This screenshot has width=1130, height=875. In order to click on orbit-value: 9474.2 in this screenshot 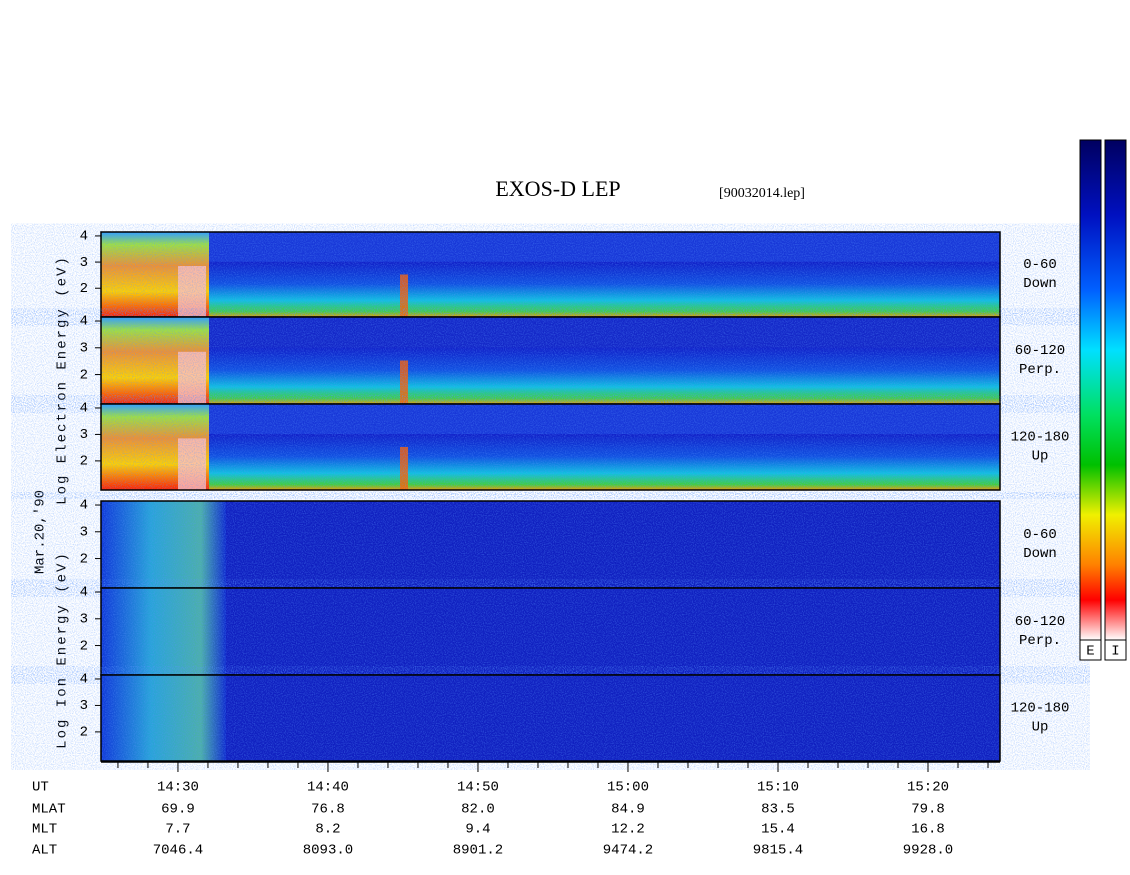, I will do `click(628, 851)`.